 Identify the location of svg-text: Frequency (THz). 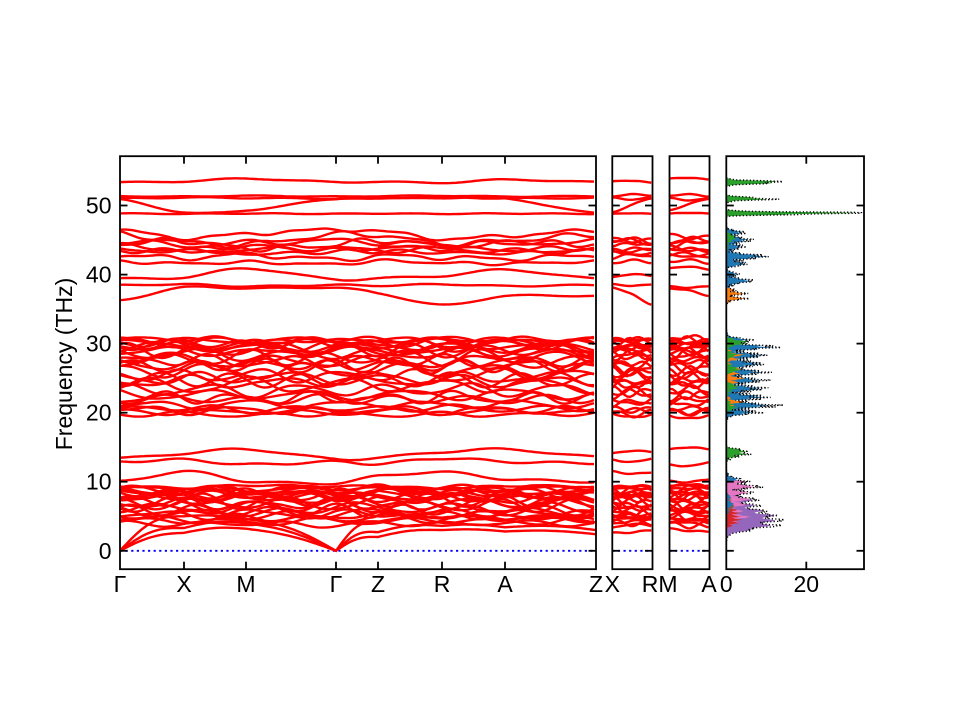
(64, 364).